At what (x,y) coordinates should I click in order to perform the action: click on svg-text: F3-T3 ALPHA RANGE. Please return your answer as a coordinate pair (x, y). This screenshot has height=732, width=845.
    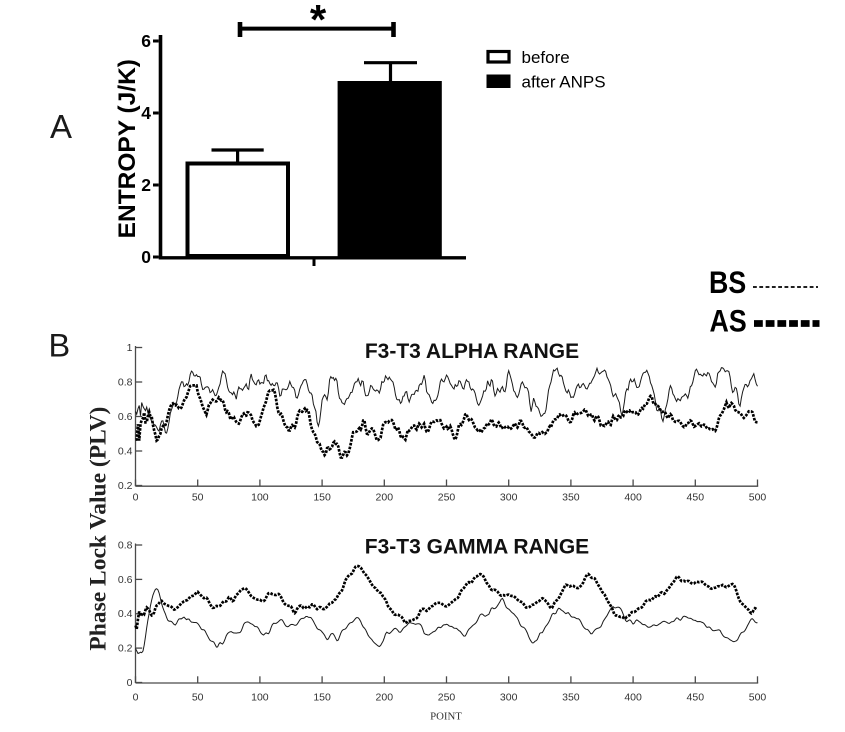
    Looking at the image, I should click on (472, 351).